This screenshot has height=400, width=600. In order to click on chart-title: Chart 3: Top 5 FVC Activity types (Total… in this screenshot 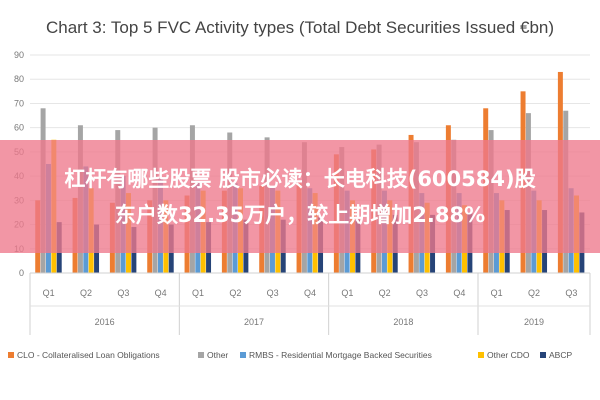, I will do `click(300, 27)`.